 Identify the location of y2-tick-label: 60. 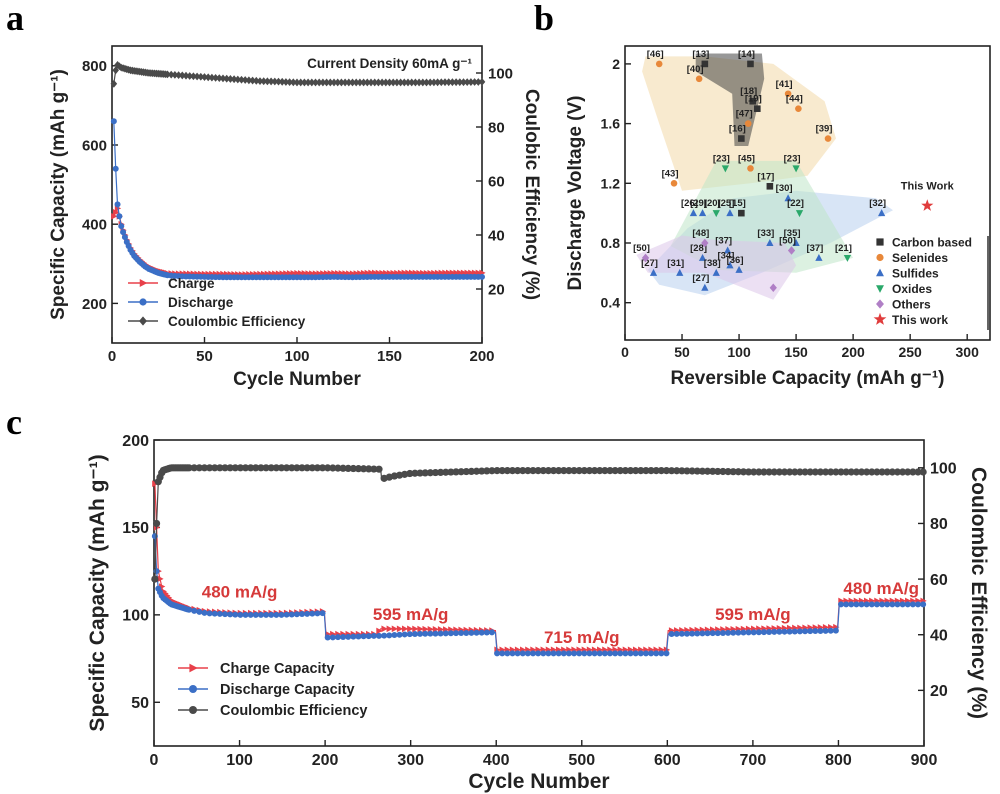
(496, 181).